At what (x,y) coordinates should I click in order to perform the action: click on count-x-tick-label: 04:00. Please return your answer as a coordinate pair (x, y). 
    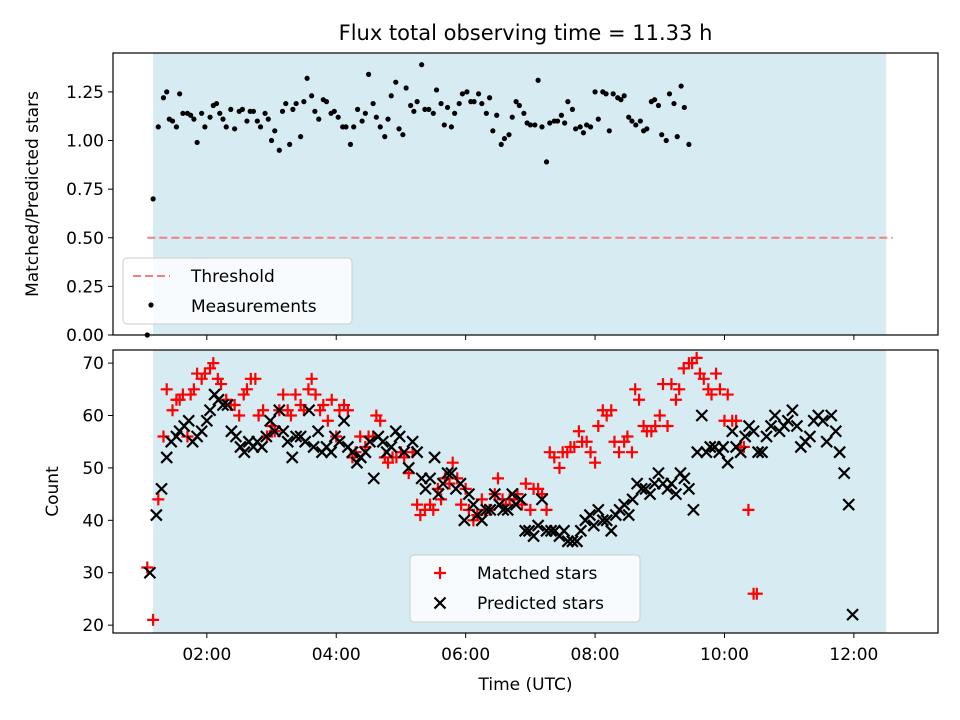
    Looking at the image, I should click on (336, 655).